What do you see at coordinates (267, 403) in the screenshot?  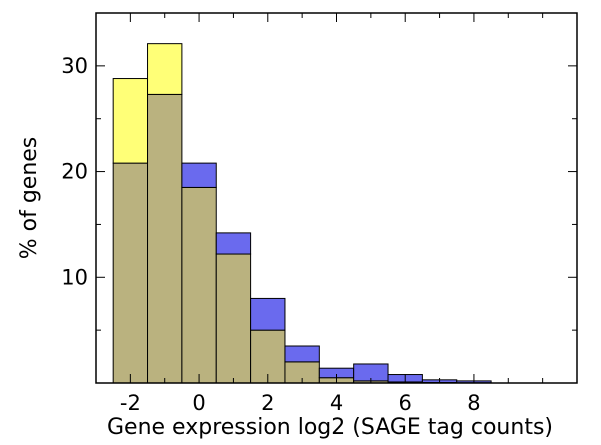 I see `x-tick-label: 2` at bounding box center [267, 403].